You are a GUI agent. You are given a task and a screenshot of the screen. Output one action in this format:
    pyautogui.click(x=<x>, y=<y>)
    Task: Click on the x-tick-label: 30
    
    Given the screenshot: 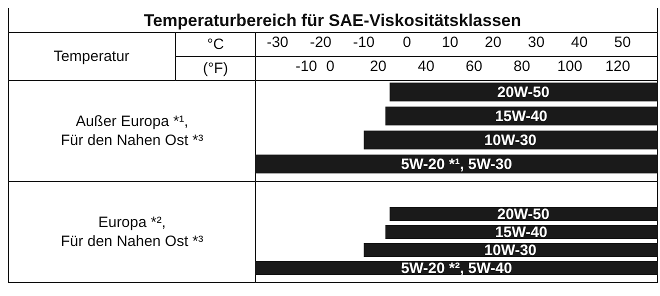 What is the action you would take?
    pyautogui.click(x=536, y=43)
    